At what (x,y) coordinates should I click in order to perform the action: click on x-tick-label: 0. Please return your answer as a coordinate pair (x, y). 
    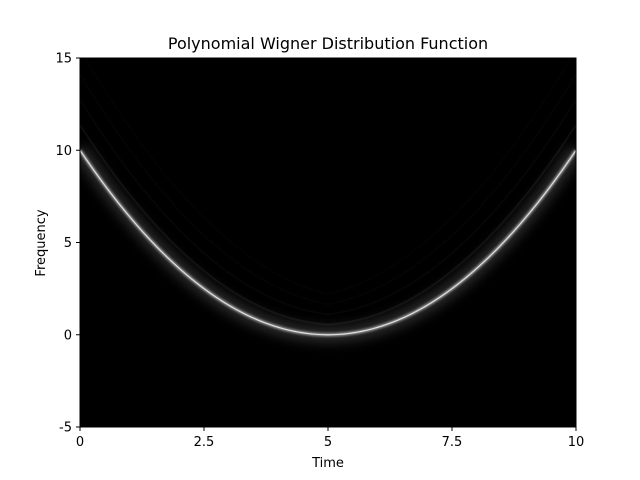
    Looking at the image, I should click on (80, 442).